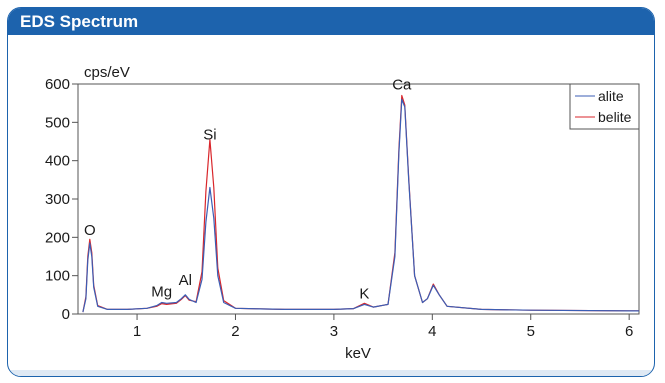 This screenshot has width=665, height=383. What do you see at coordinates (331, 373) in the screenshot?
I see `panel-footer-strip` at bounding box center [331, 373].